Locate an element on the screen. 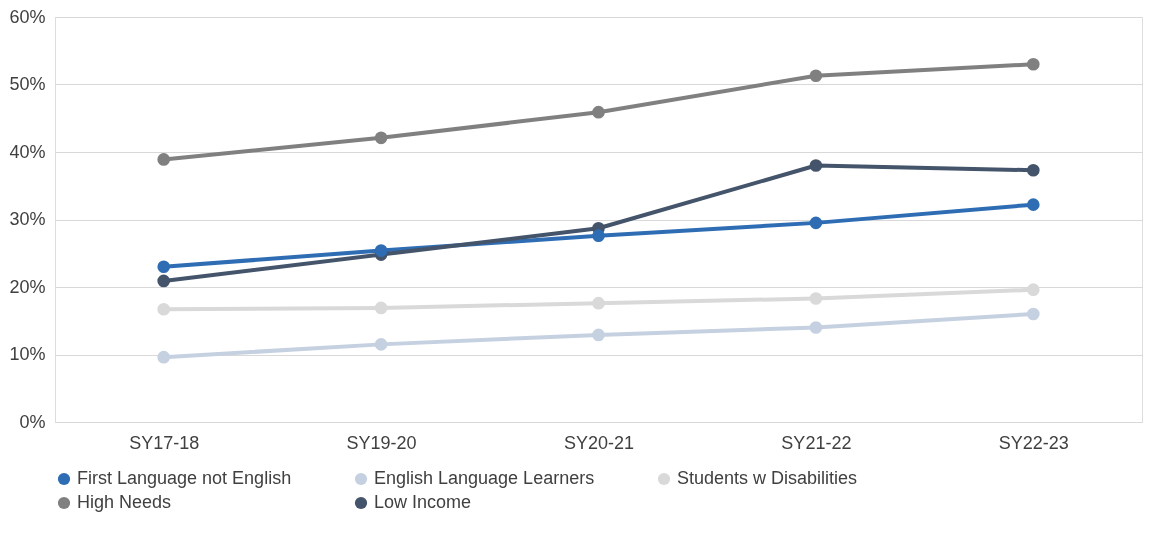 This screenshot has width=1173, height=535. legend-label: Students w Disabilities is located at coordinates (767, 478).